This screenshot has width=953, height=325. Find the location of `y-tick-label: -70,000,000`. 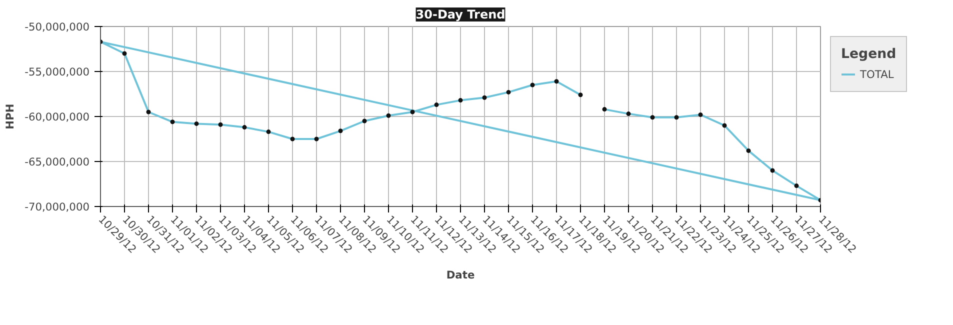

y-tick-label: -70,000,000 is located at coordinates (57, 207).